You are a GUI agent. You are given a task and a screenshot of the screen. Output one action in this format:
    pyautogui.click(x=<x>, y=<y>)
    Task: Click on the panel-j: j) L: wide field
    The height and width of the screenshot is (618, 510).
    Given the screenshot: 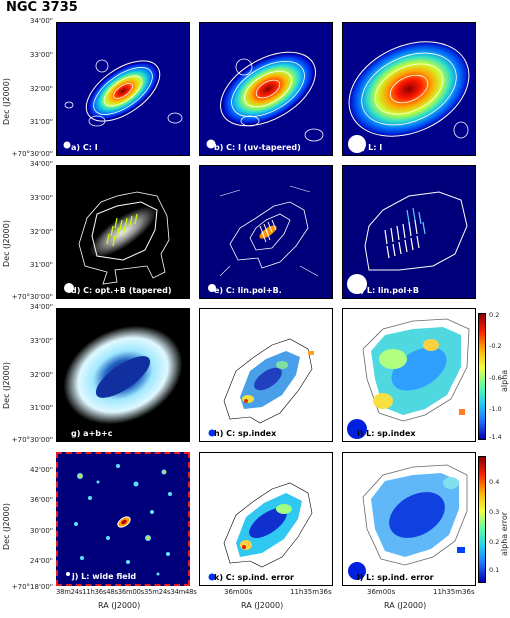 What is the action you would take?
    pyautogui.click(x=123, y=519)
    